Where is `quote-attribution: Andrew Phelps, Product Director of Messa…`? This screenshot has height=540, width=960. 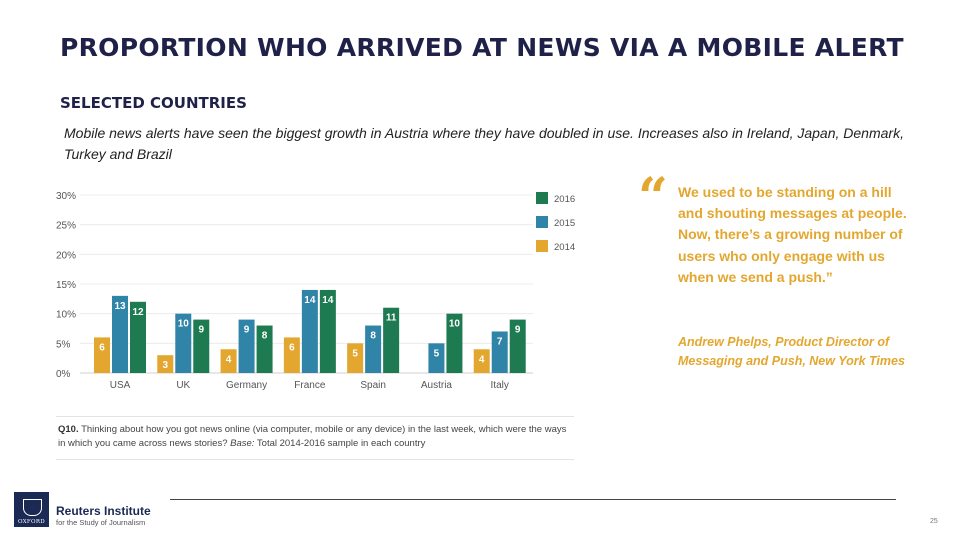
quote-attribution: Andrew Phelps, Product Director of Messa… is located at coordinates (791, 351).